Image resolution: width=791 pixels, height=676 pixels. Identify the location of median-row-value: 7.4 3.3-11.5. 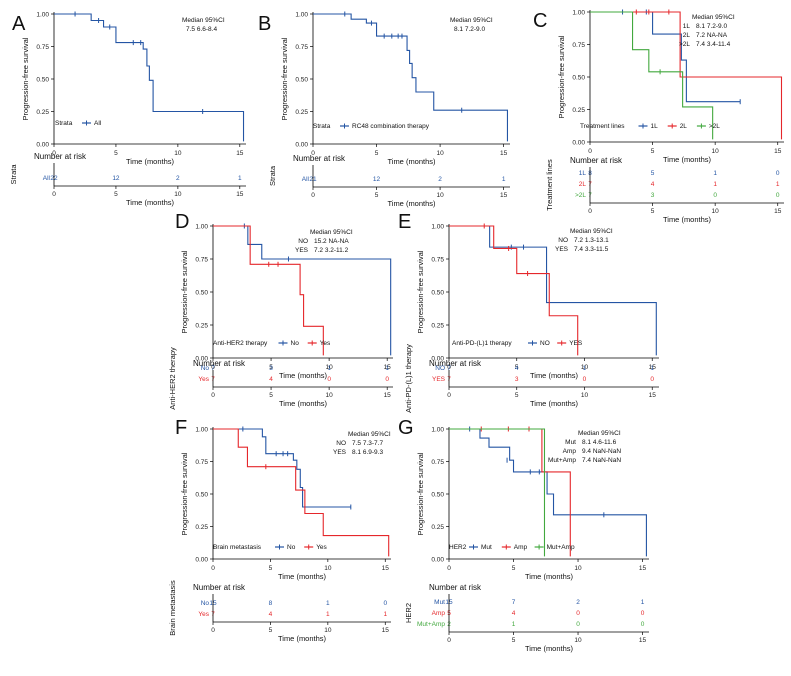
(591, 249).